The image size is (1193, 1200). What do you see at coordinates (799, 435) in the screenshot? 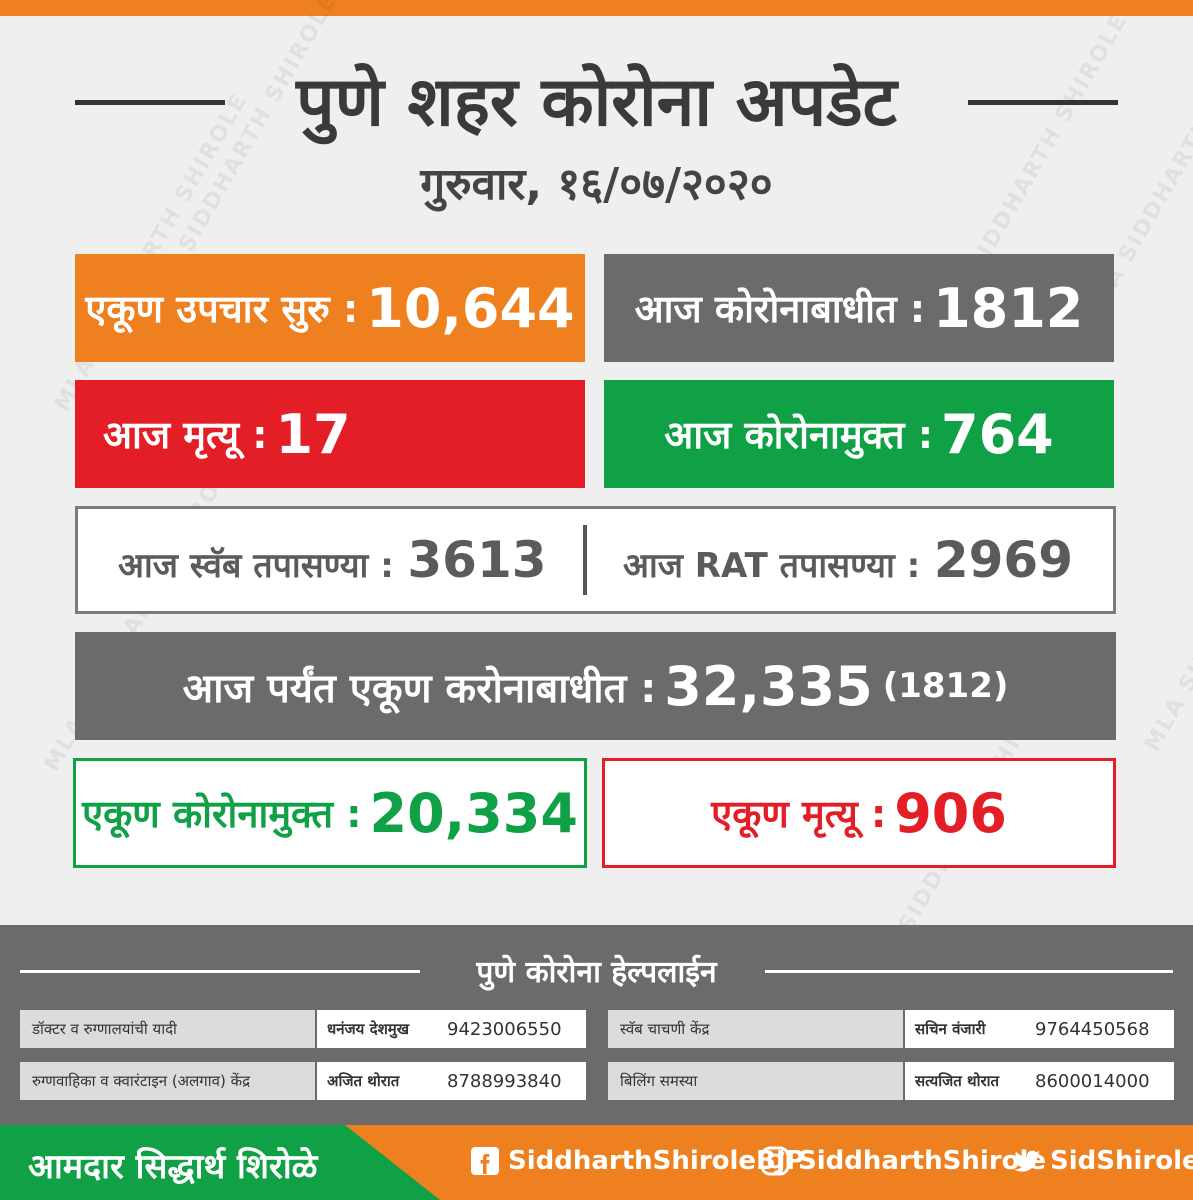
I see `today-recovered-label: आज कोरोनामुक्त :` at bounding box center [799, 435].